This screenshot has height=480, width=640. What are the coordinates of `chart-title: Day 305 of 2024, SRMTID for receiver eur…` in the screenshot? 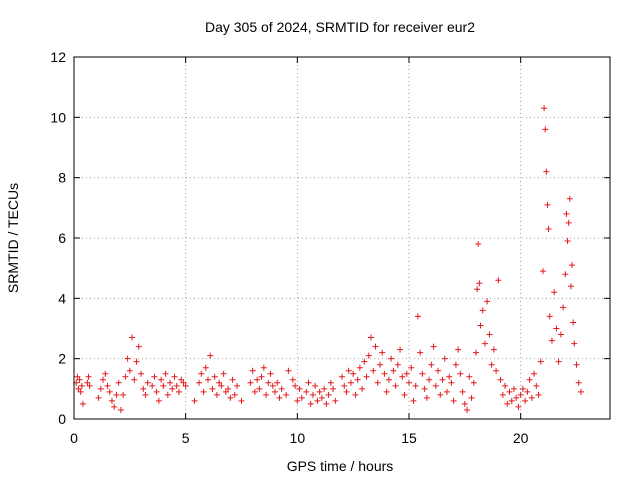 It's located at (340, 27).